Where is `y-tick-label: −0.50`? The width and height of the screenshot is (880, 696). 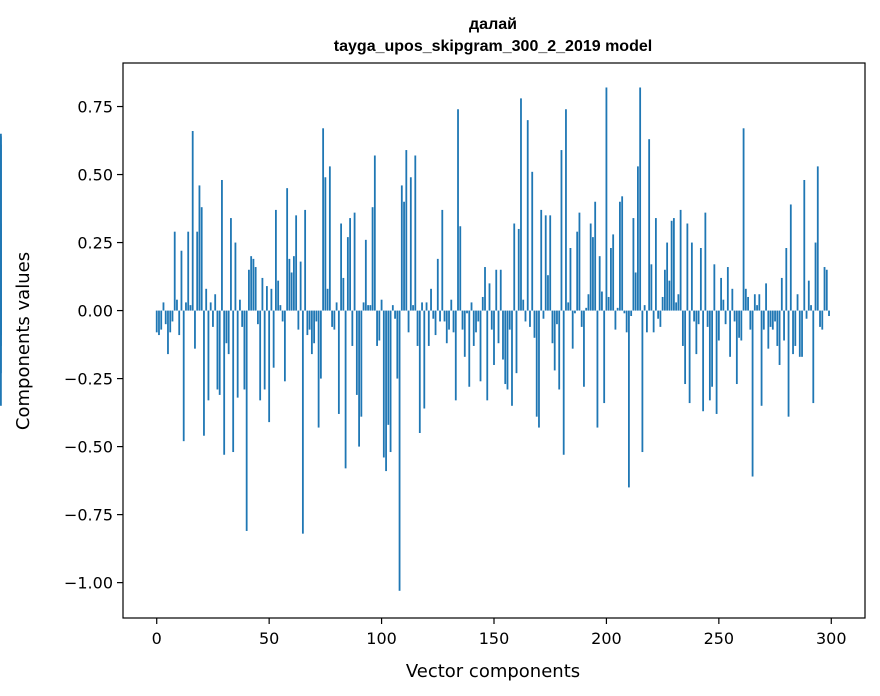
y-tick-label: −0.50 is located at coordinates (88, 447).